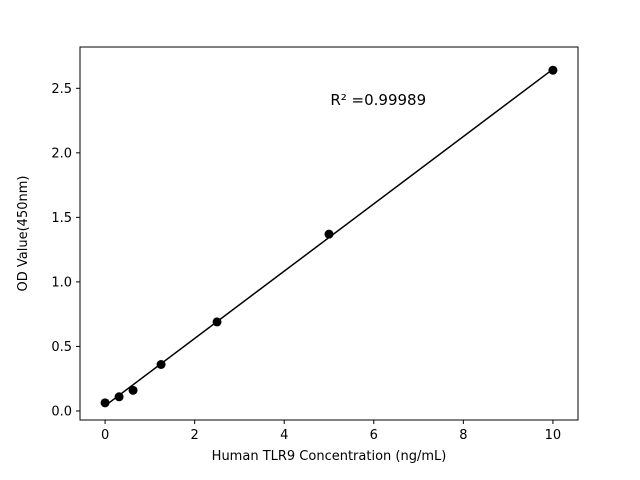 This screenshot has width=640, height=480. I want to click on y-tick-label: 1.5, so click(61, 218).